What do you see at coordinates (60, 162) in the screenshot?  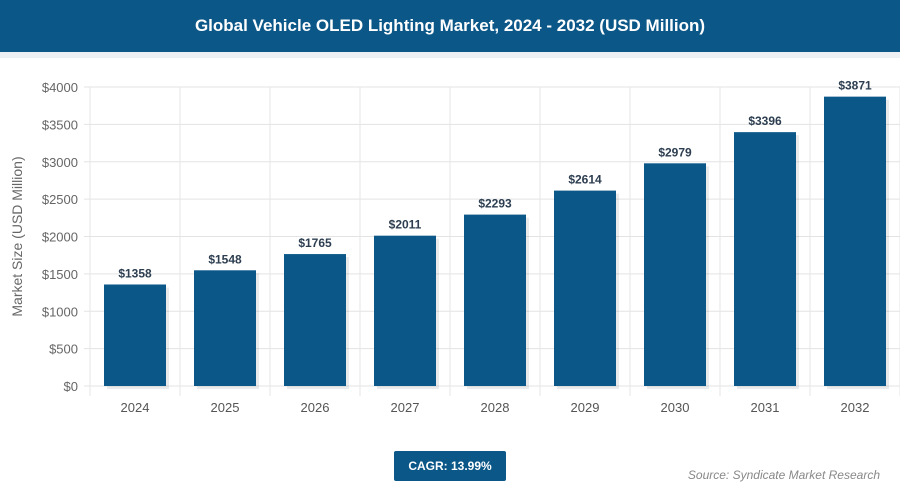 I see `y-tick-label: $3000` at bounding box center [60, 162].